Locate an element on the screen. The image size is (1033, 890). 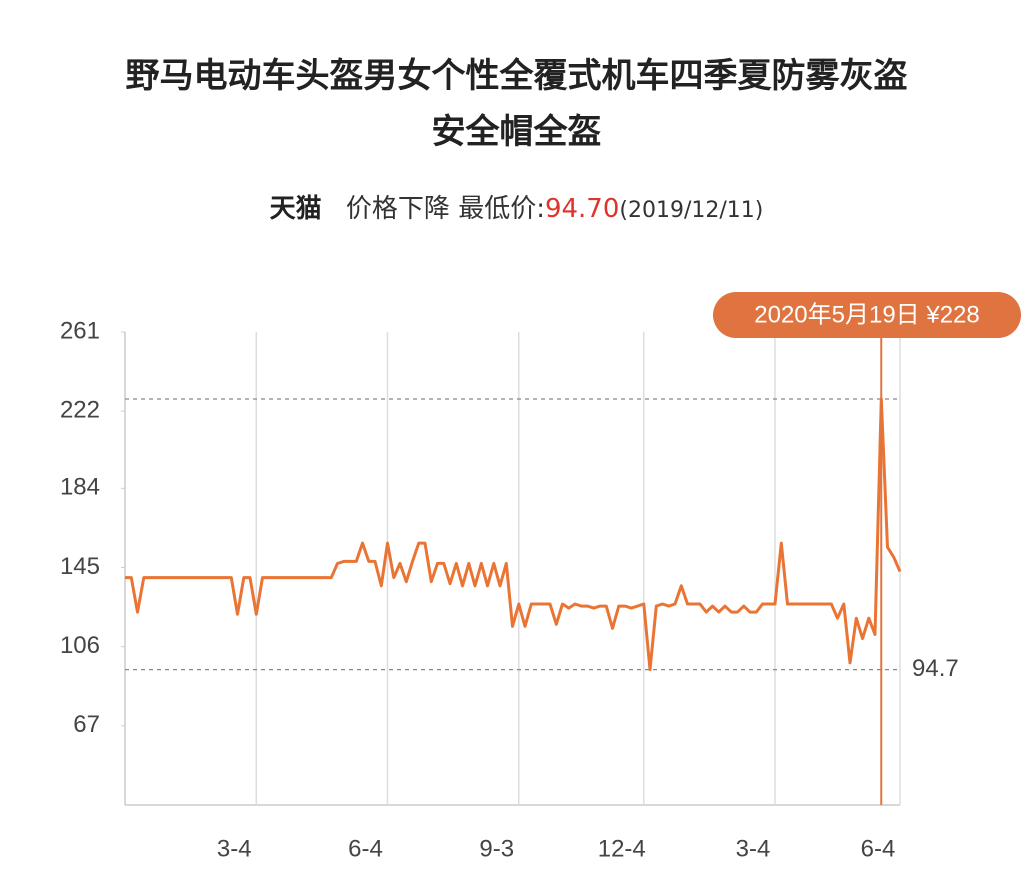
x-tick-label: 9-3 is located at coordinates (496, 848).